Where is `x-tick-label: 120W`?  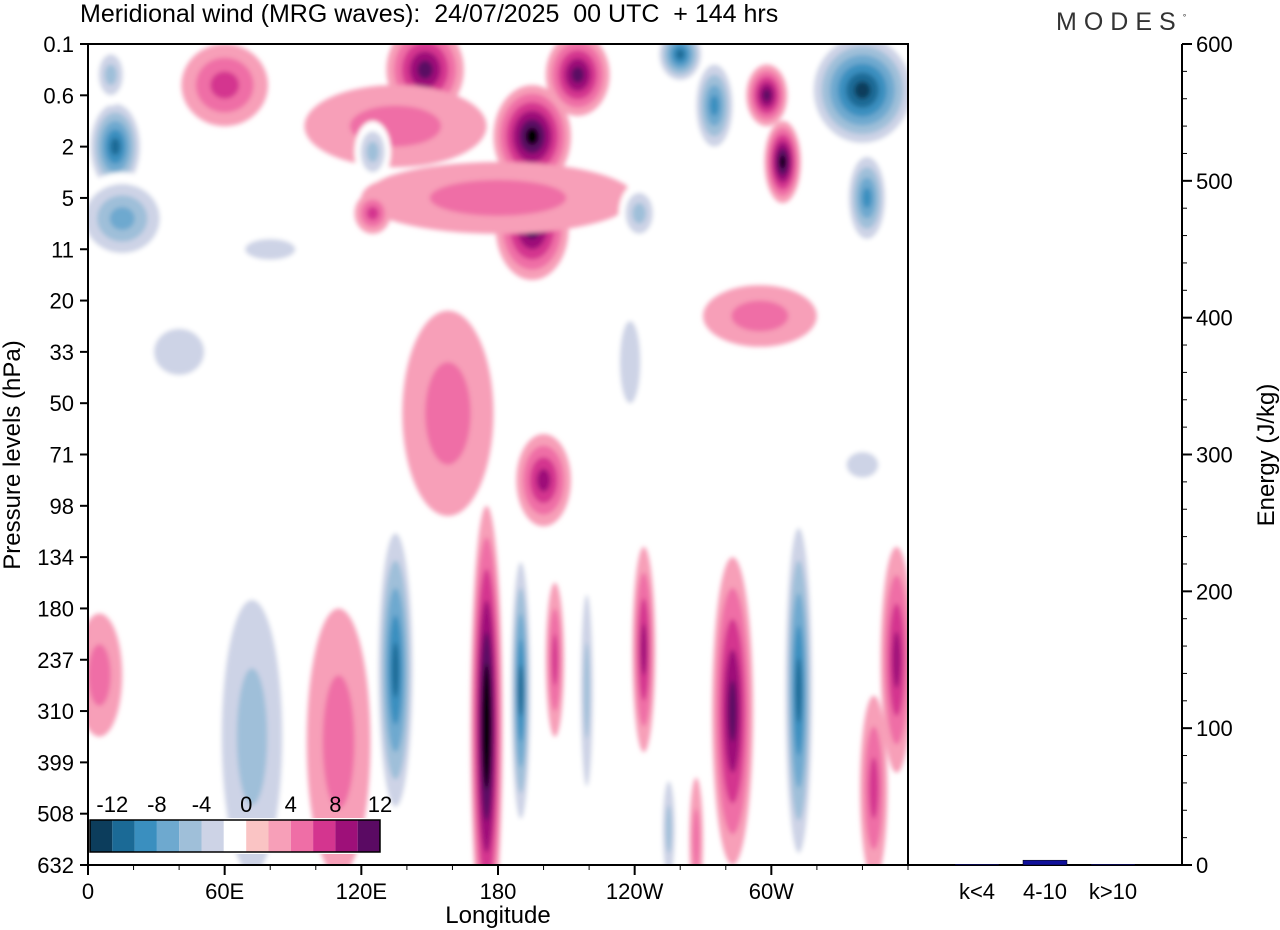 x-tick-label: 120W is located at coordinates (635, 891).